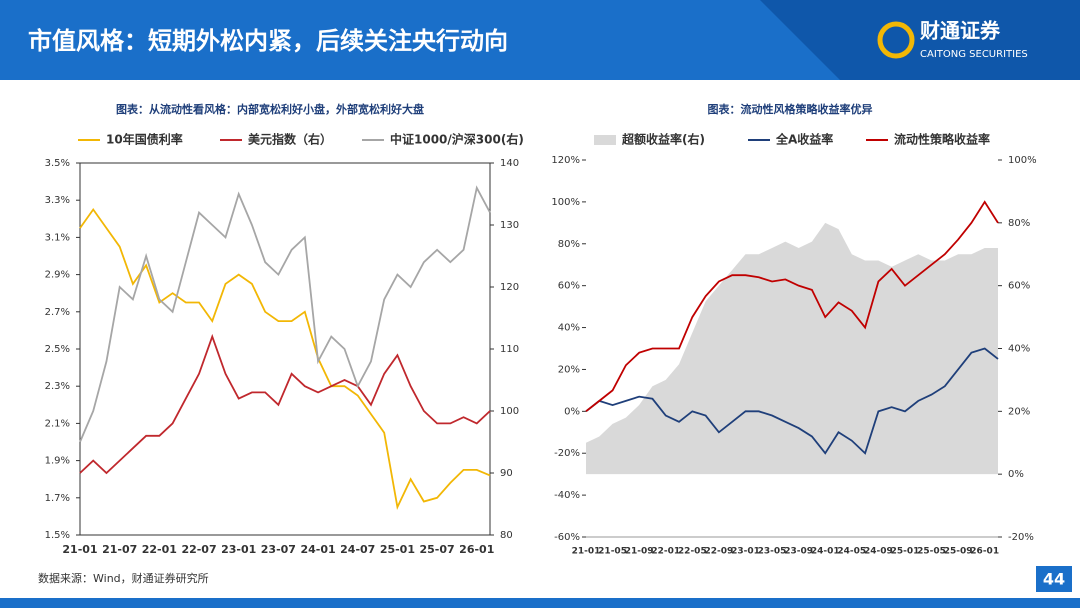  Describe the element at coordinates (509, 163) in the screenshot. I see `y2-tick-label: 140` at that location.